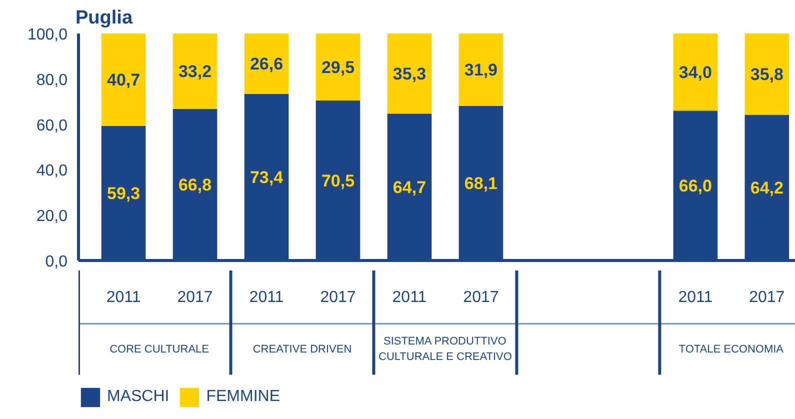 Image resolution: width=795 pixels, height=419 pixels. I want to click on text: TOTALE ECONOMIA, so click(731, 349).